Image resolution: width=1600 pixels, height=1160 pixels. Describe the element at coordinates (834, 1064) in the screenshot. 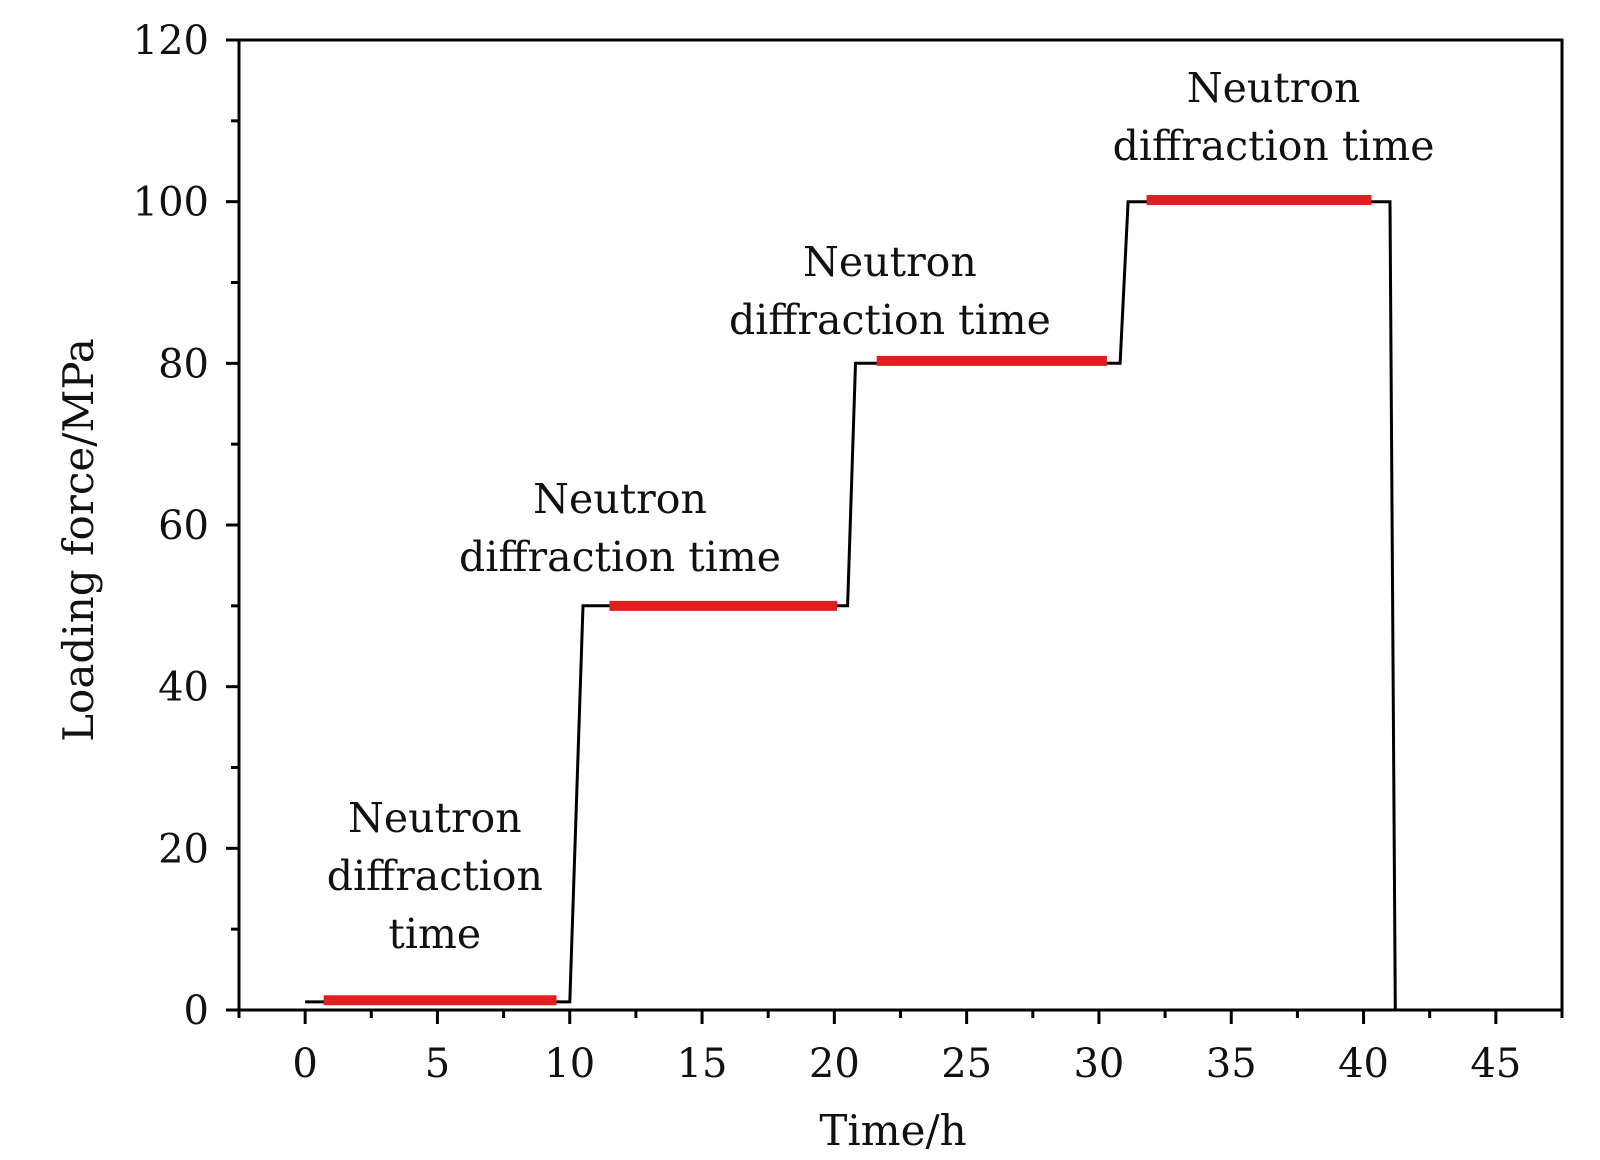

I see `x-tick-label: 20` at that location.